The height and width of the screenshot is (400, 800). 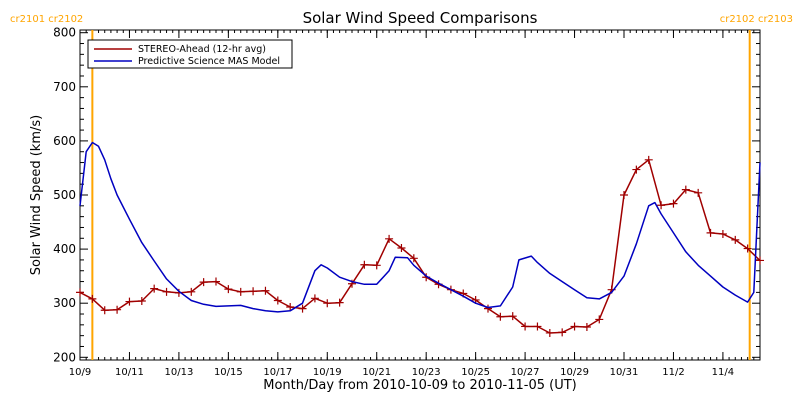 What do you see at coordinates (64, 87) in the screenshot?
I see `y-tick-label: 700` at bounding box center [64, 87].